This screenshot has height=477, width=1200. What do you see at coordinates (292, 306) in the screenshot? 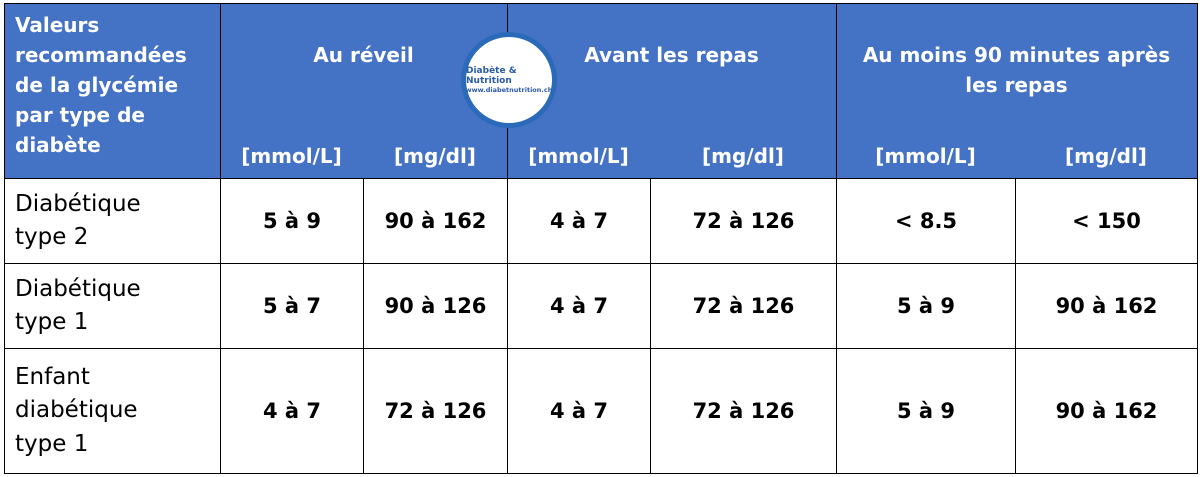
I see `value-cell: 5 à 7` at bounding box center [292, 306].